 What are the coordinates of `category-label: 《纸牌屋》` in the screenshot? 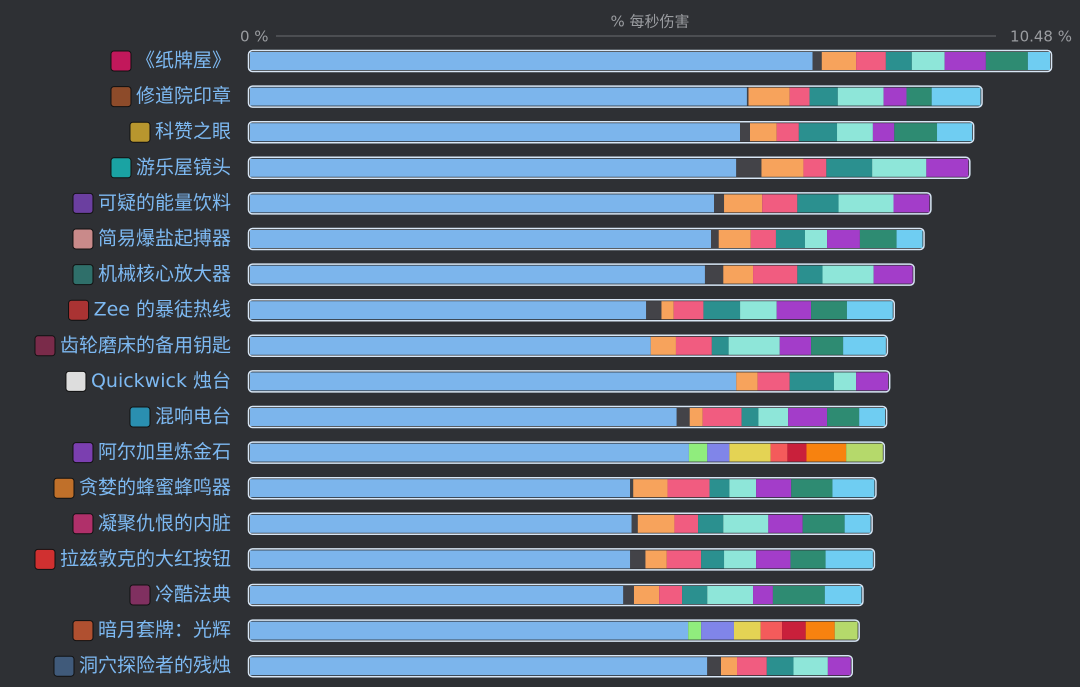 It's located at (183, 61).